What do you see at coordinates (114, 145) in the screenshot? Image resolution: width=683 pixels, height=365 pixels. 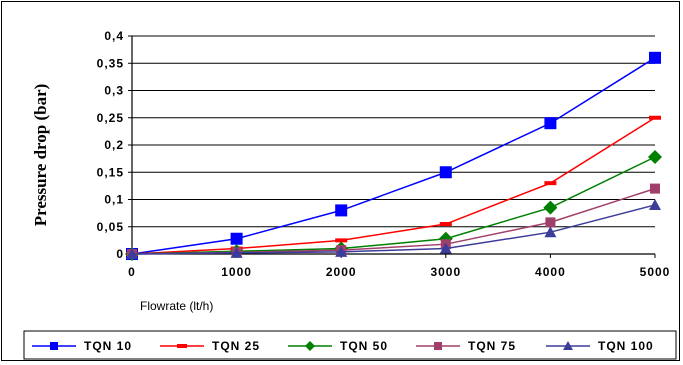 I see `y-tick-label: 0,2` at bounding box center [114, 145].